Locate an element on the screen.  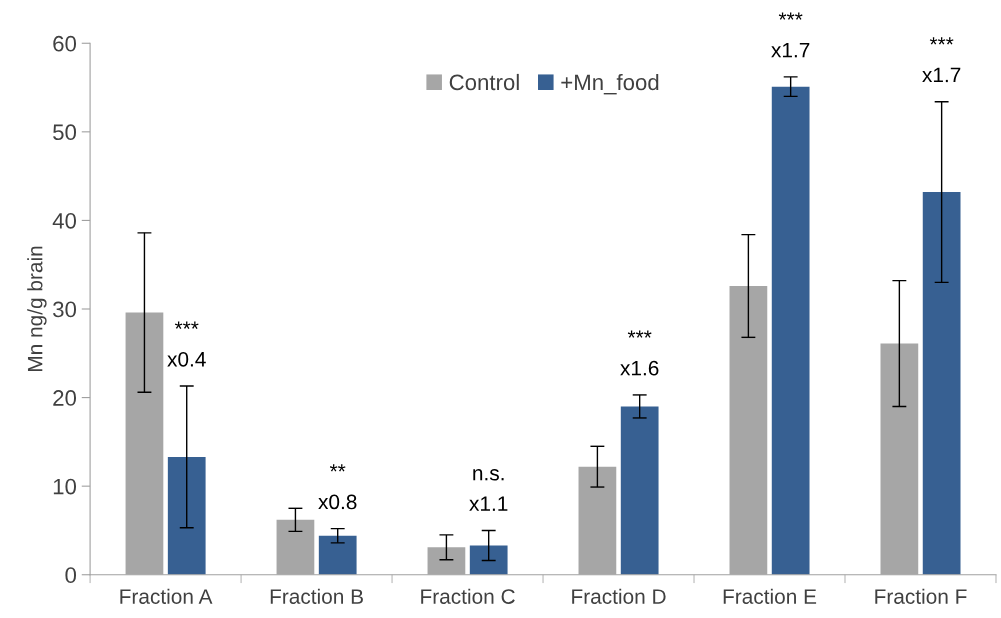
x-tick-label: Fraction B is located at coordinates (316, 596).